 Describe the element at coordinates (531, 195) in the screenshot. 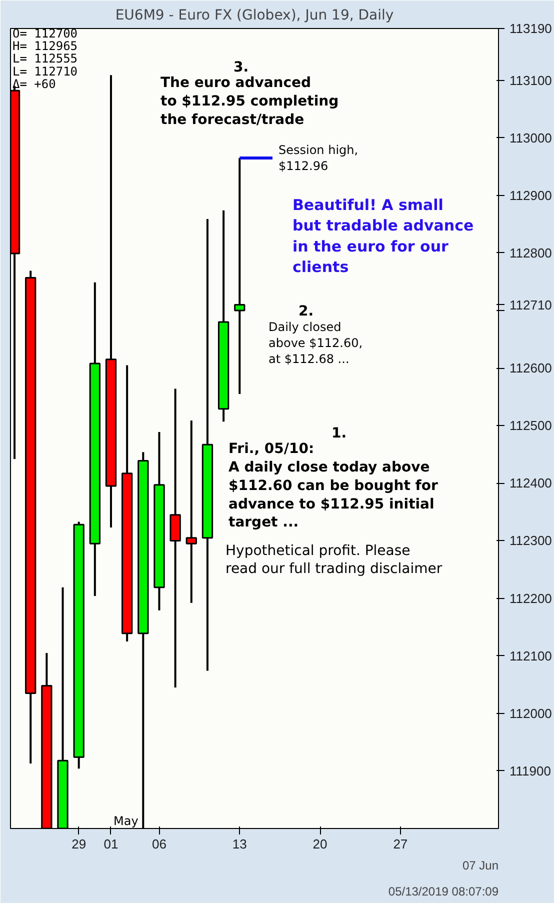

I see `y-tick-label: 112900` at that location.